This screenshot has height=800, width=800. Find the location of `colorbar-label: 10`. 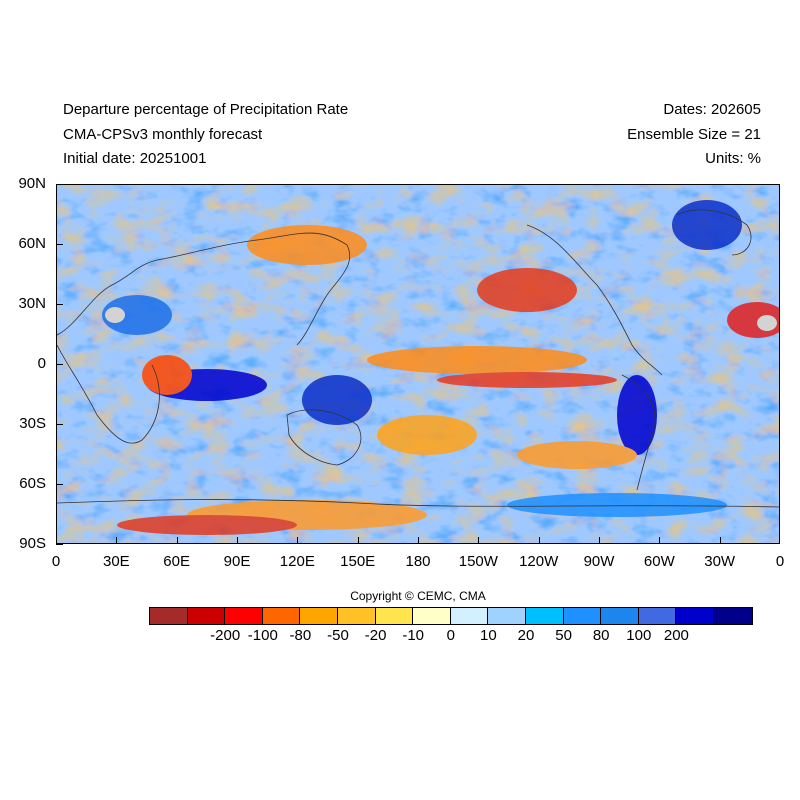

colorbar-label: 10 is located at coordinates (488, 635).